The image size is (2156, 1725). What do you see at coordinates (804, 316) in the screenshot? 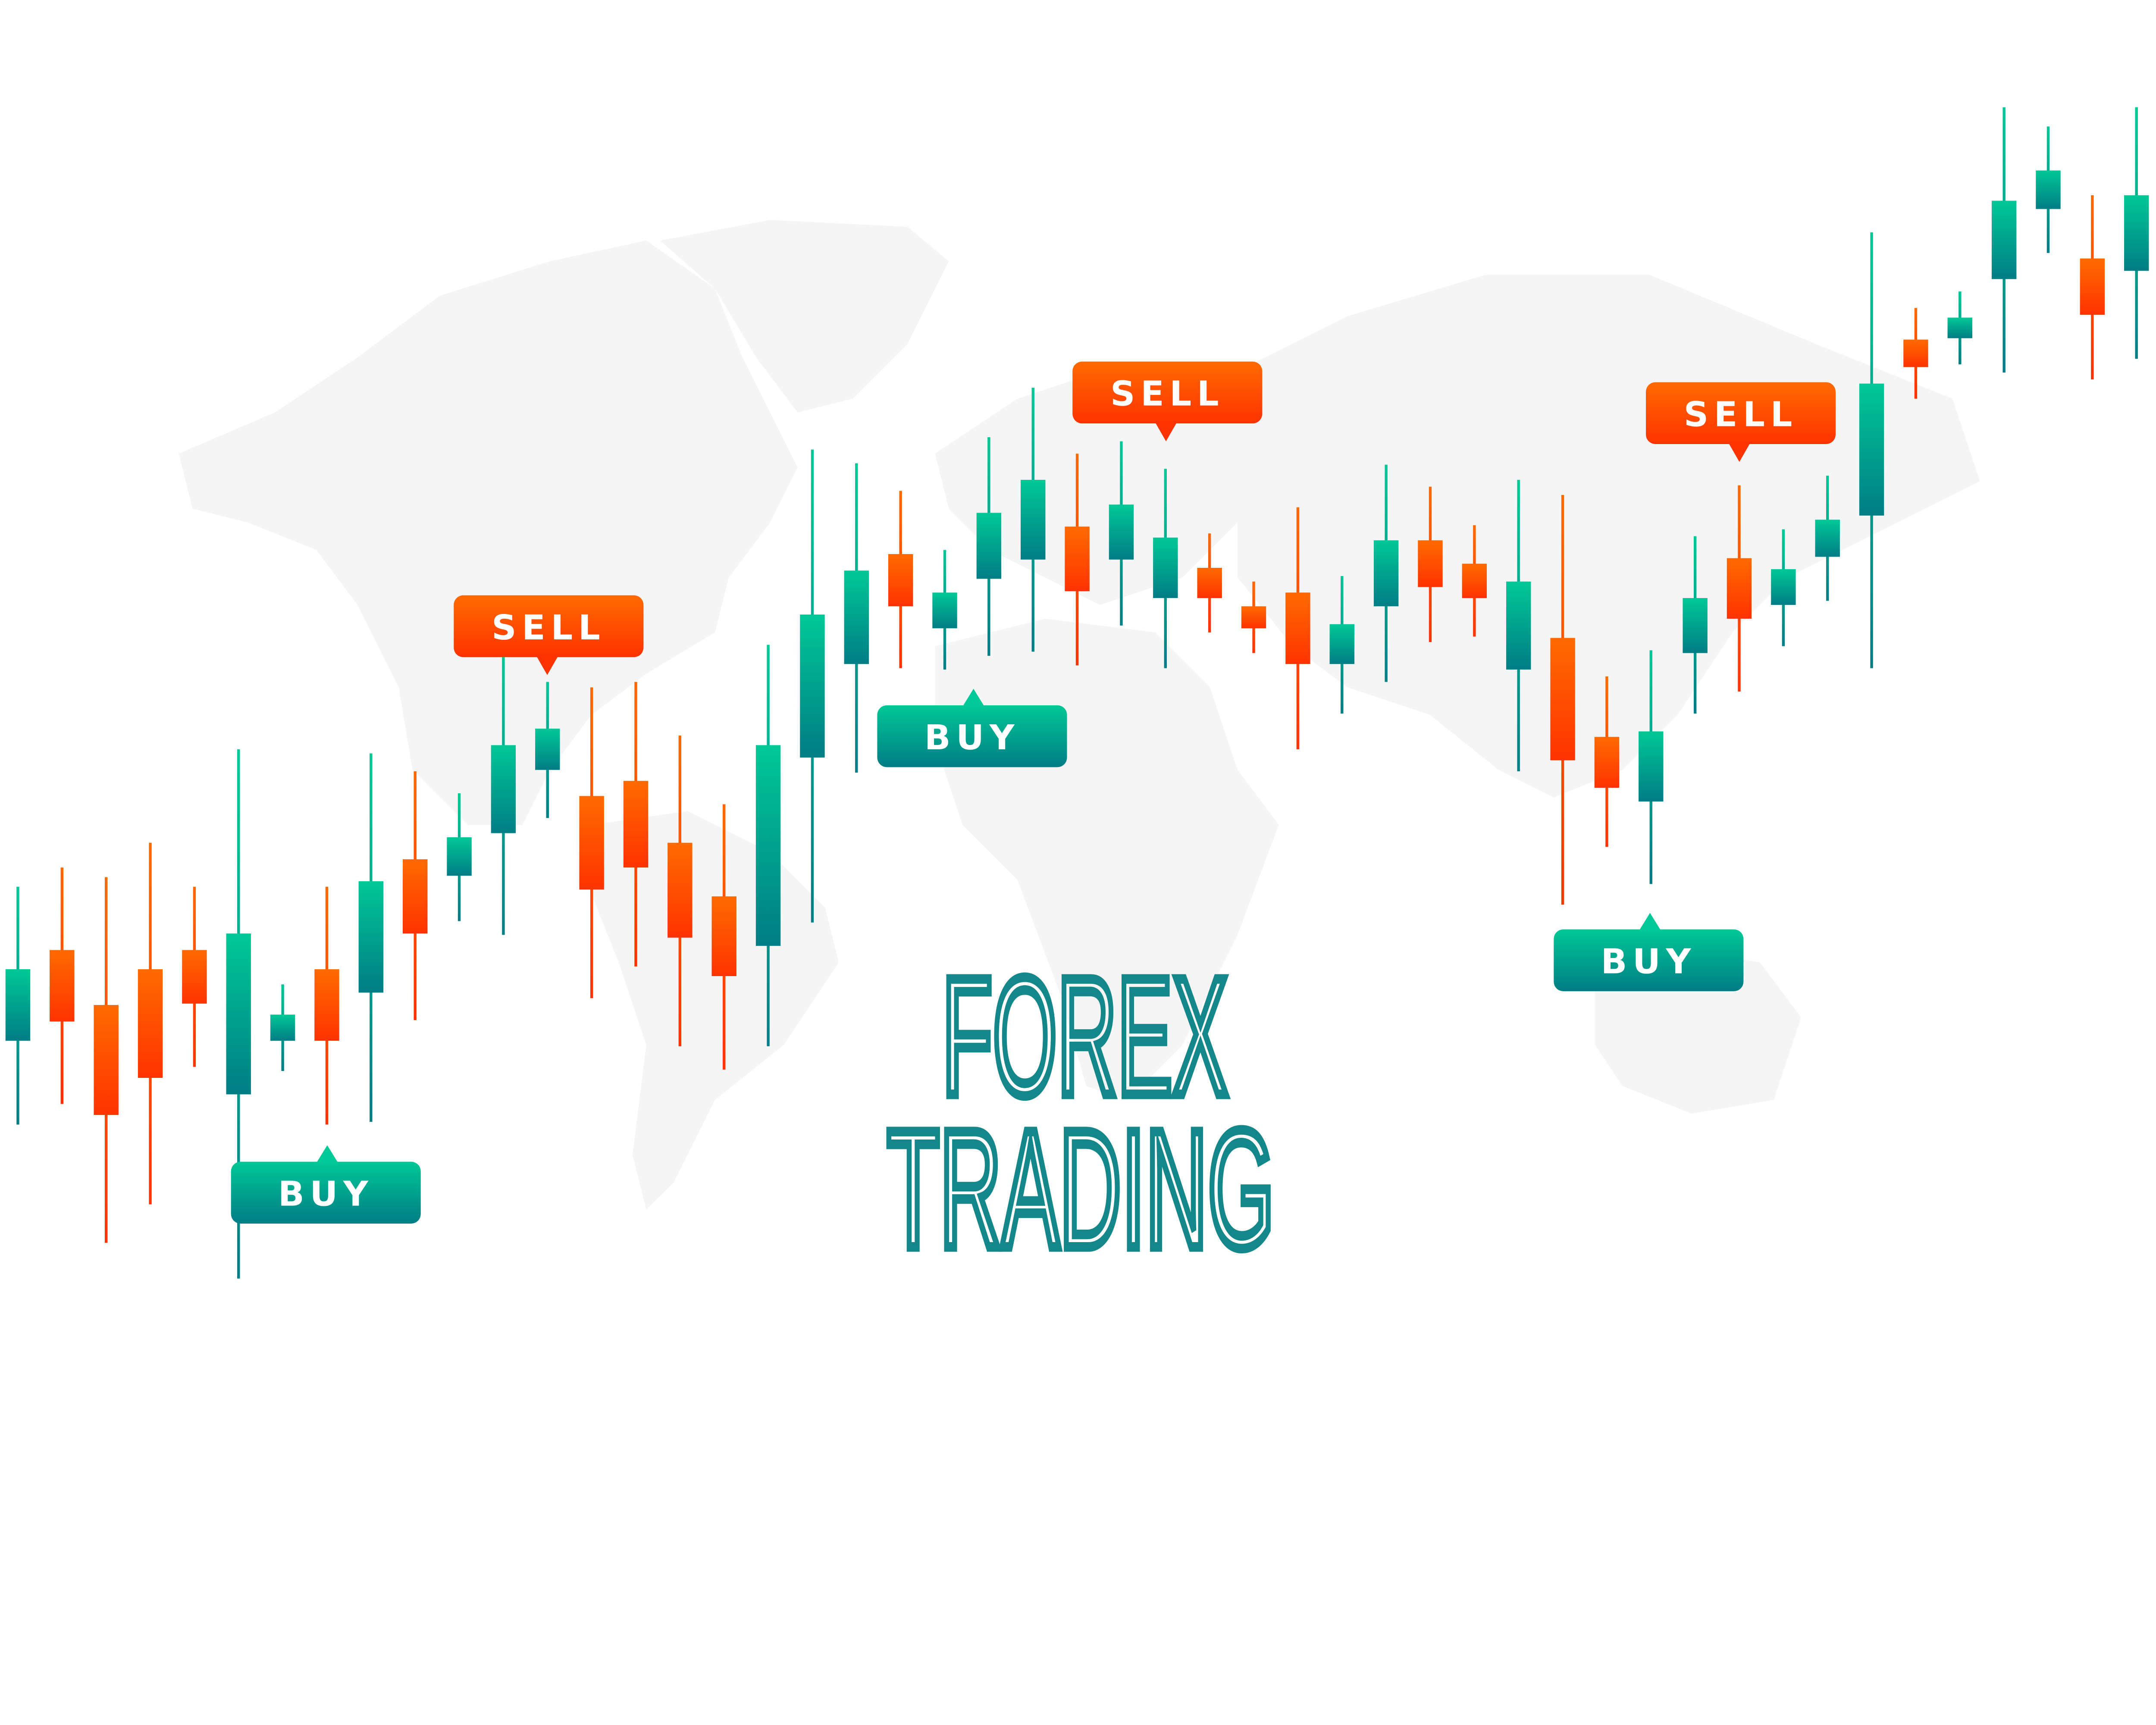
I see `map-greenland` at bounding box center [804, 316].